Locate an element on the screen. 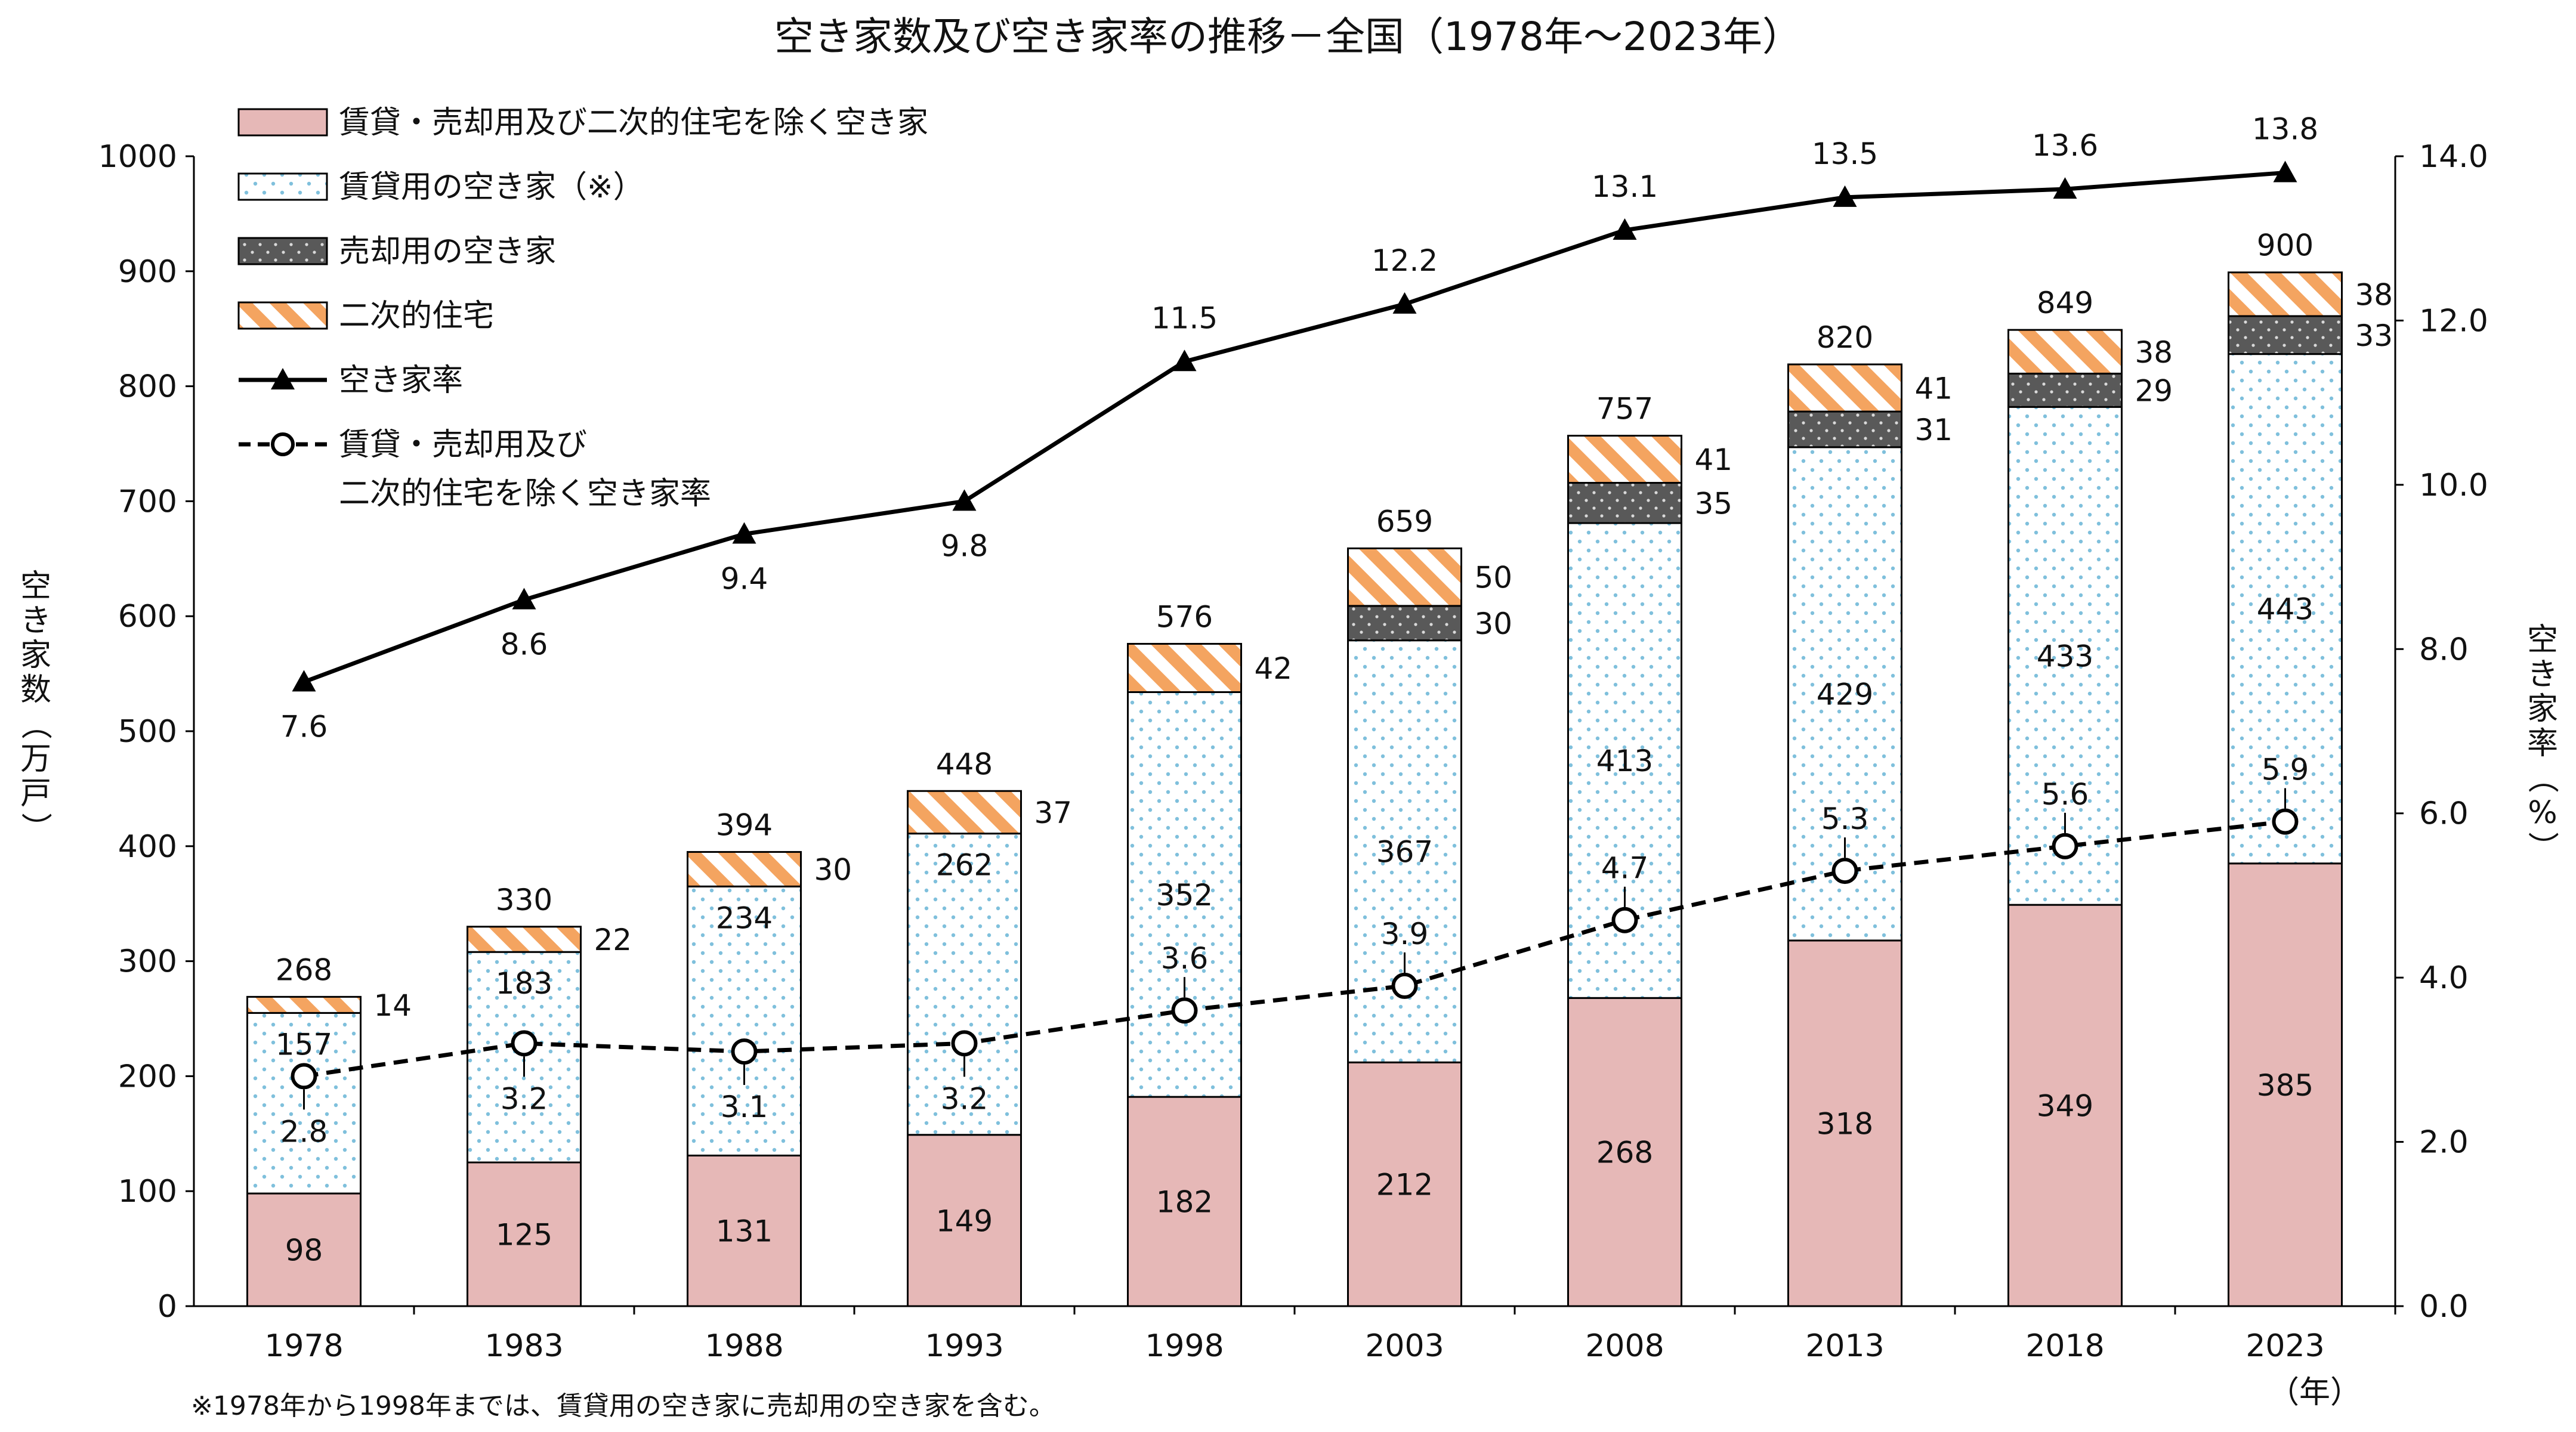 This screenshot has width=2576, height=1432. bar-total-label: 576 is located at coordinates (1184, 617).